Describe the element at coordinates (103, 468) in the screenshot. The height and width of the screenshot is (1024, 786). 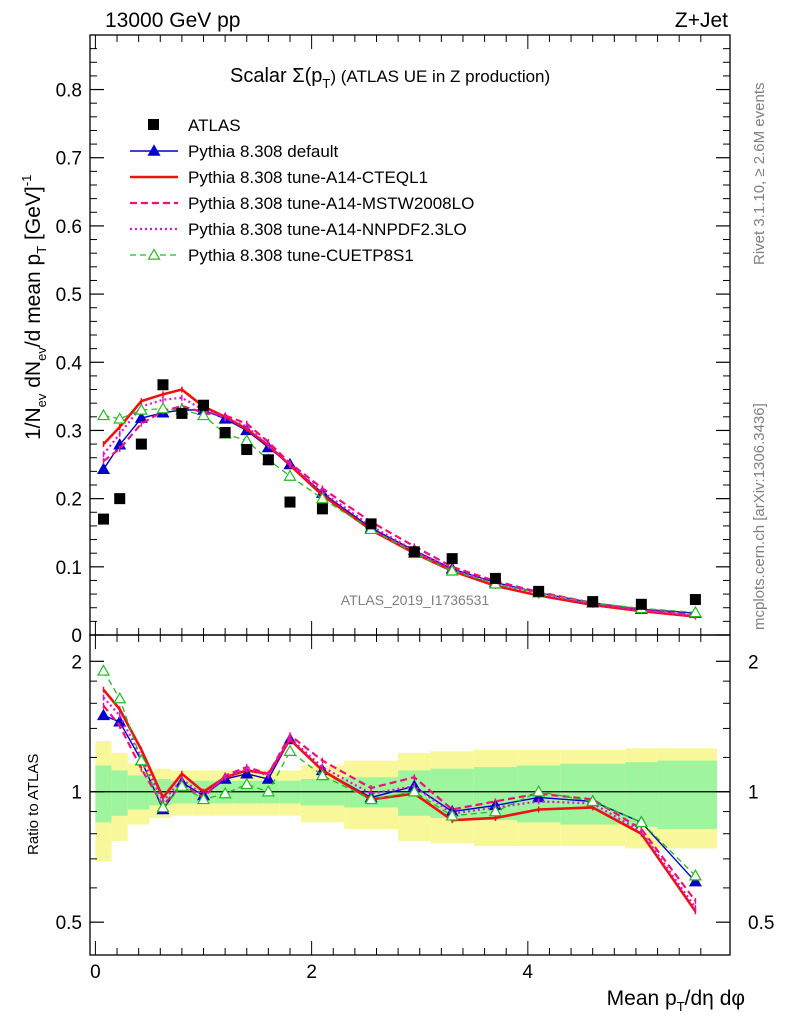
I see `marker-default` at that location.